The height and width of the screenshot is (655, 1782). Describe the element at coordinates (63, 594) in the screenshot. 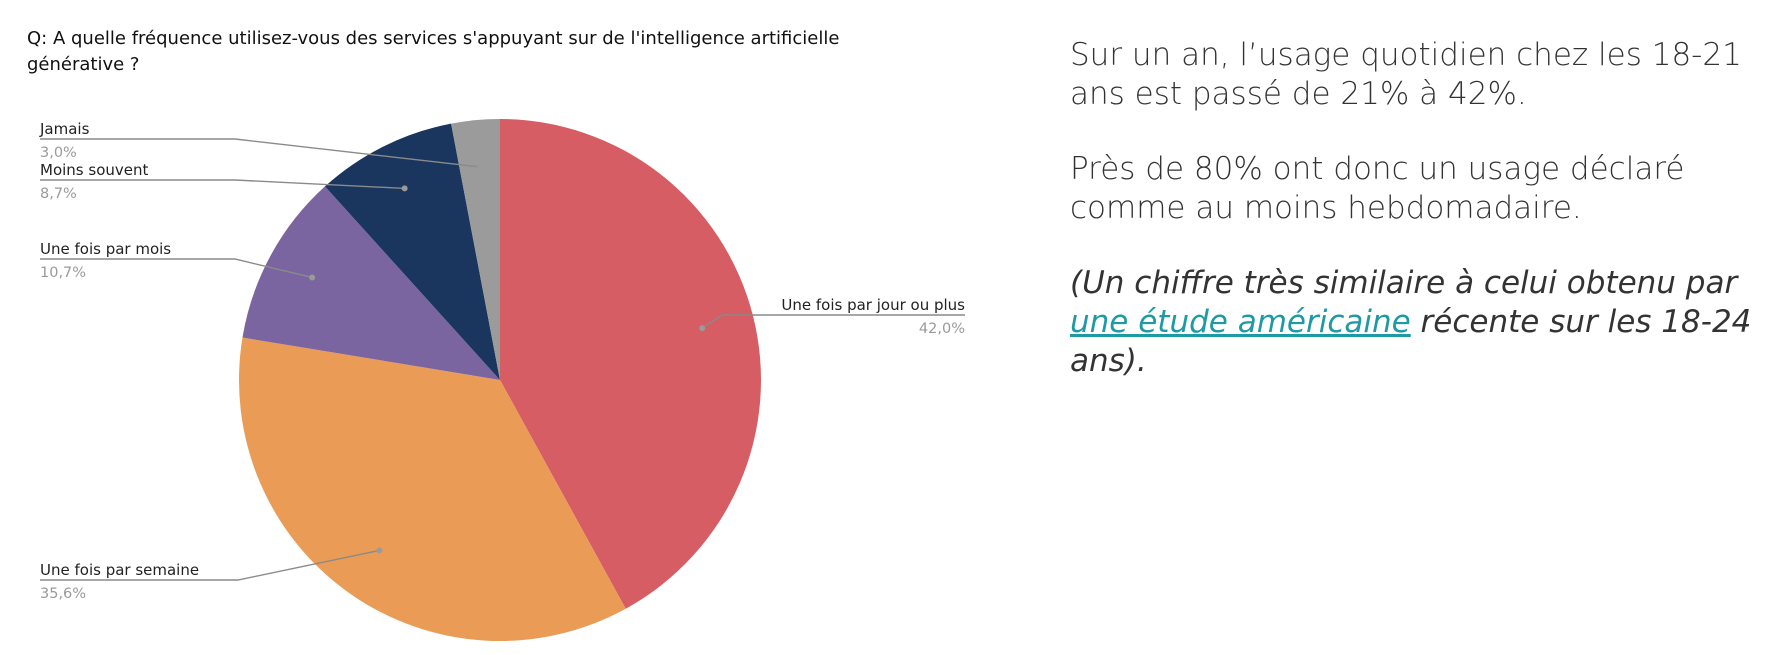

I see `slice-value-une-fois-par-semaine: 35,6%` at that location.